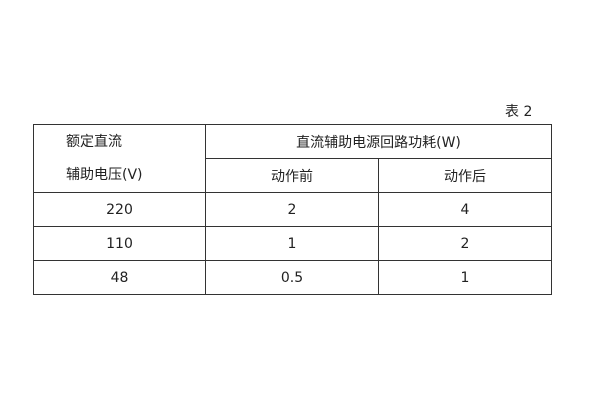 The height and width of the screenshot is (400, 600). I want to click on voltage-header: 额定直流 辅助电压(V), so click(119, 158).